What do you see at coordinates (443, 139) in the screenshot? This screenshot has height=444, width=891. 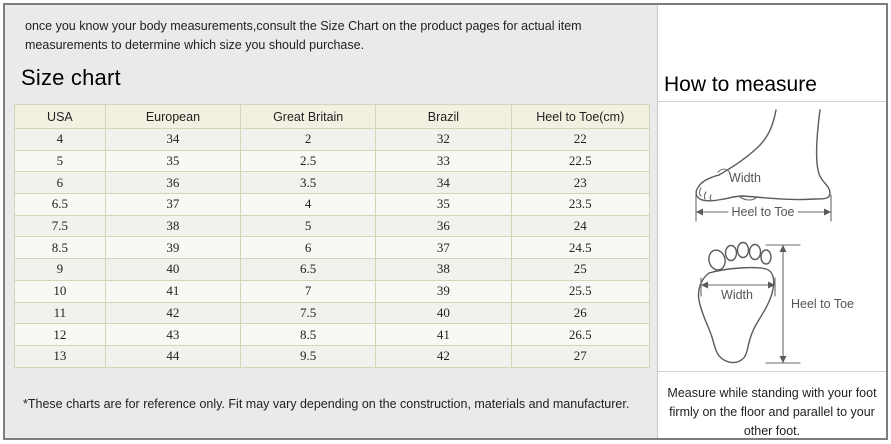 I see `size-cell: 32` at bounding box center [443, 139].